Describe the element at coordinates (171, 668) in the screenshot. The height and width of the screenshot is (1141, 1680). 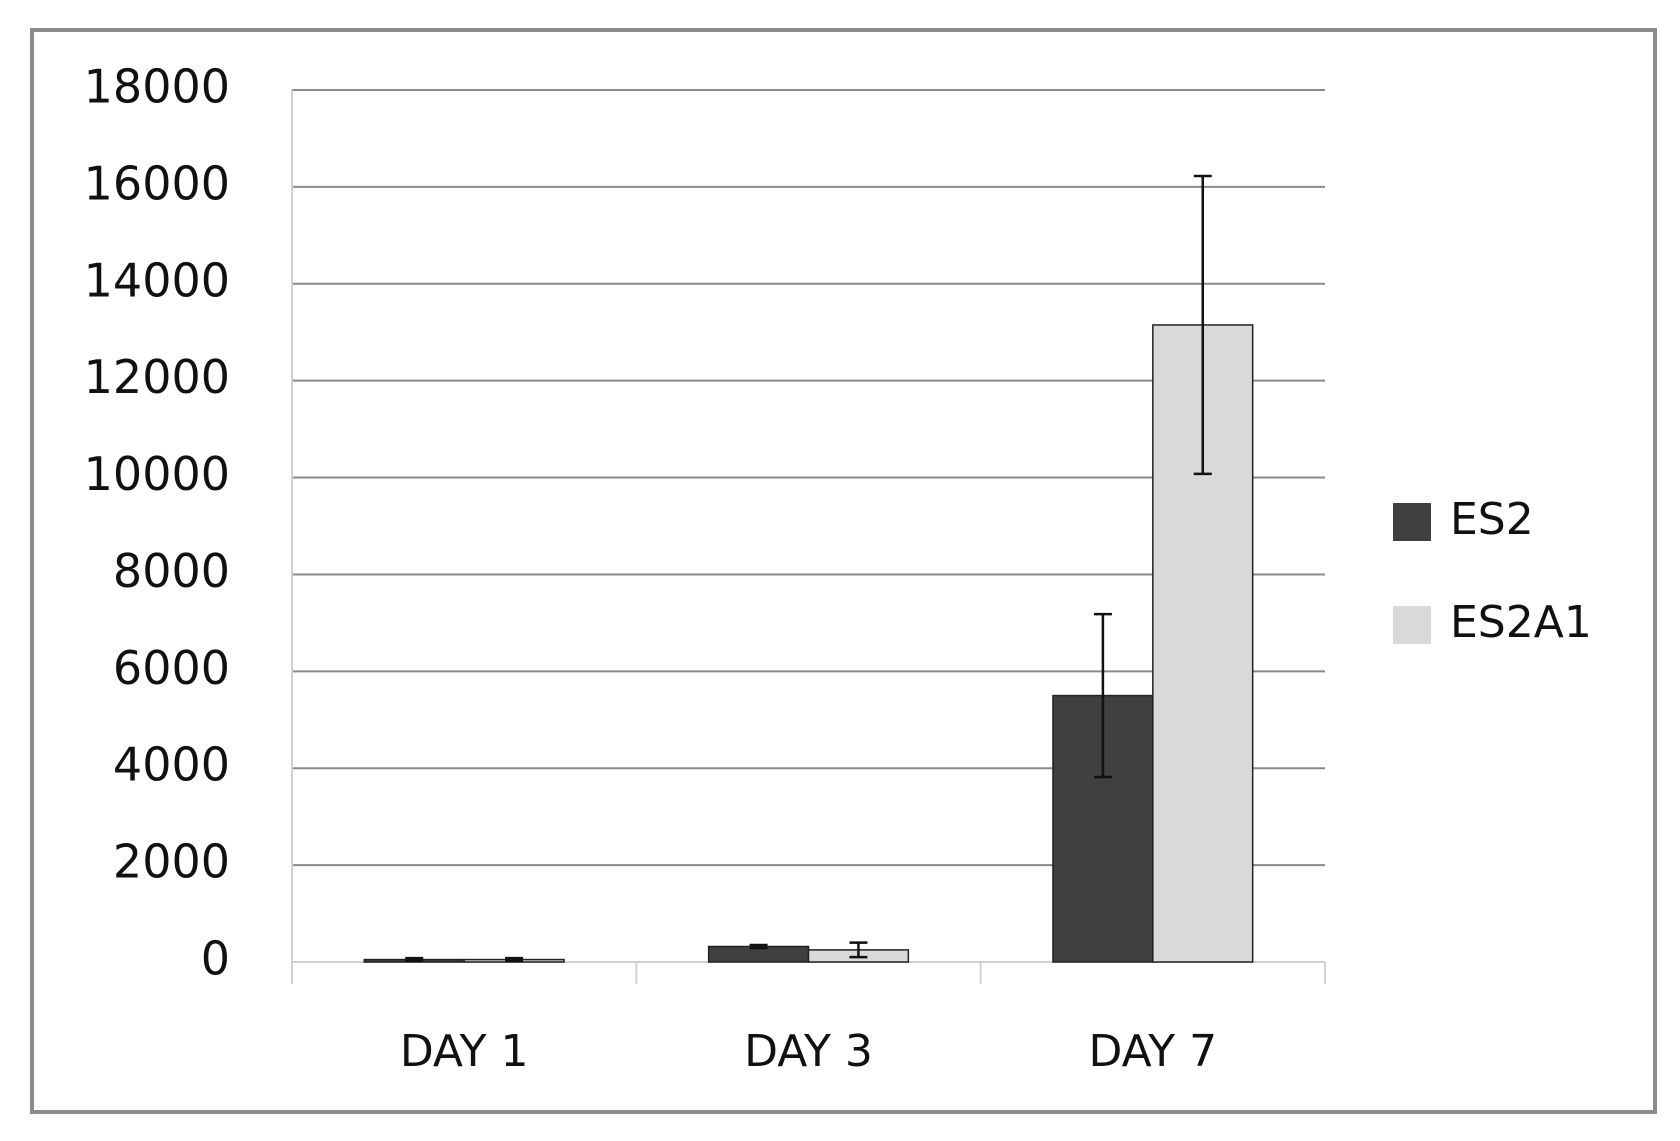
I see `y-tick-label: 6000` at that location.